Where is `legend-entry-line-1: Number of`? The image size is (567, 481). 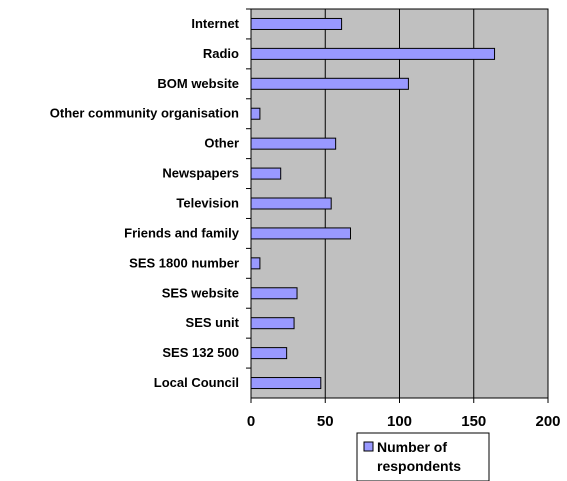
legend-entry-line-1: Number of is located at coordinates (412, 447).